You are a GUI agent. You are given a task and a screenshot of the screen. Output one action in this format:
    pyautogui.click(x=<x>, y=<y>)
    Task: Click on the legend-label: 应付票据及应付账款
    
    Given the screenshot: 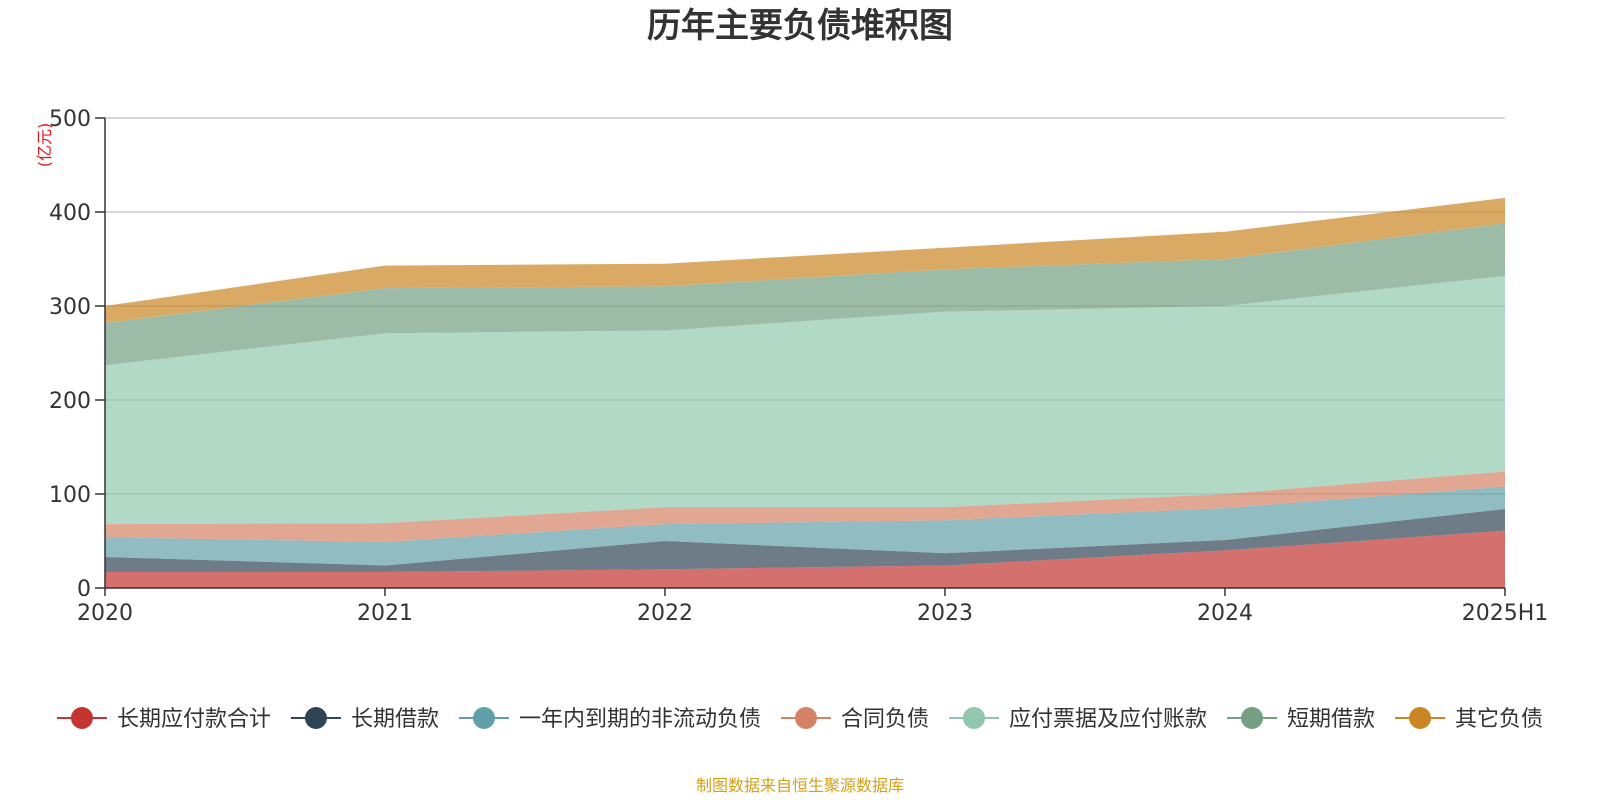 What is the action you would take?
    pyautogui.click(x=1108, y=719)
    